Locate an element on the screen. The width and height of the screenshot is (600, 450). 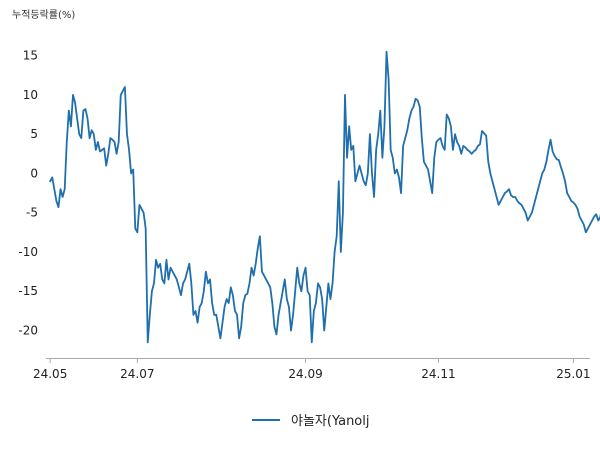
y-tick-label: 0 is located at coordinates (34, 173).